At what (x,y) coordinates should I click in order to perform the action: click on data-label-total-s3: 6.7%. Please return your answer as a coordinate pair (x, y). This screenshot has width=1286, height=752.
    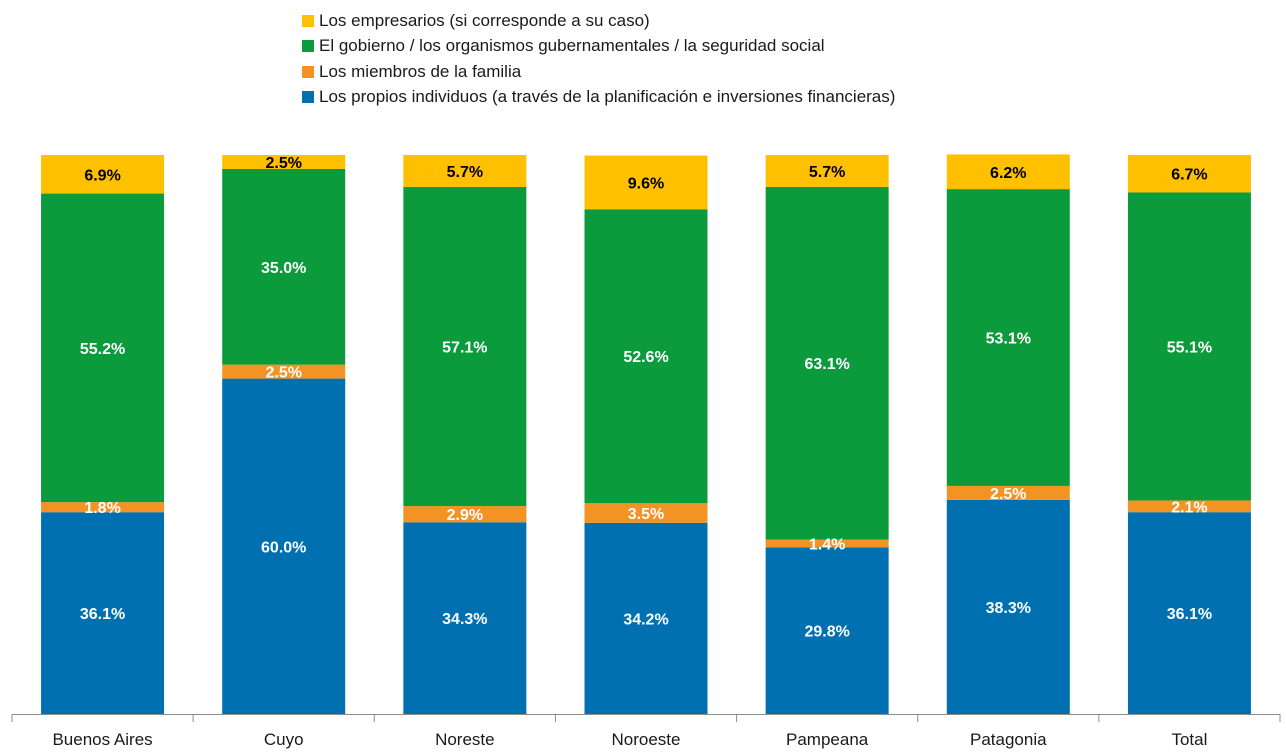
    Looking at the image, I should click on (1189, 175).